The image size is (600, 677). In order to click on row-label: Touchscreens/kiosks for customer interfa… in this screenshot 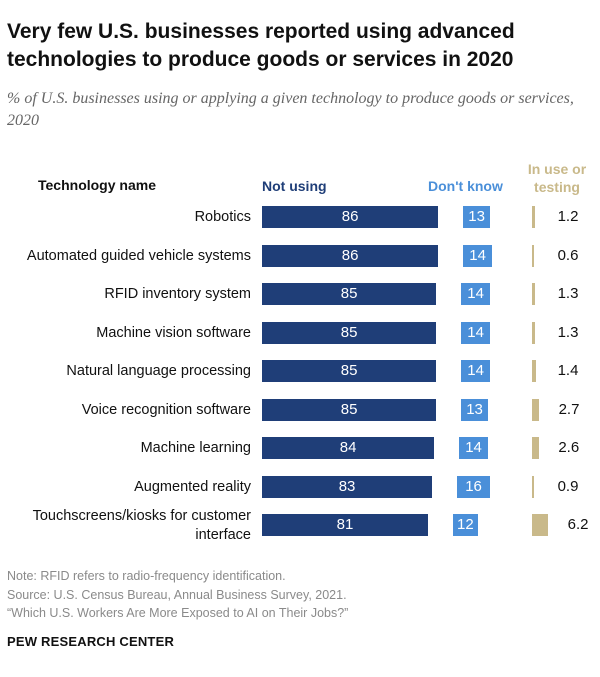, I will do `click(141, 525)`.